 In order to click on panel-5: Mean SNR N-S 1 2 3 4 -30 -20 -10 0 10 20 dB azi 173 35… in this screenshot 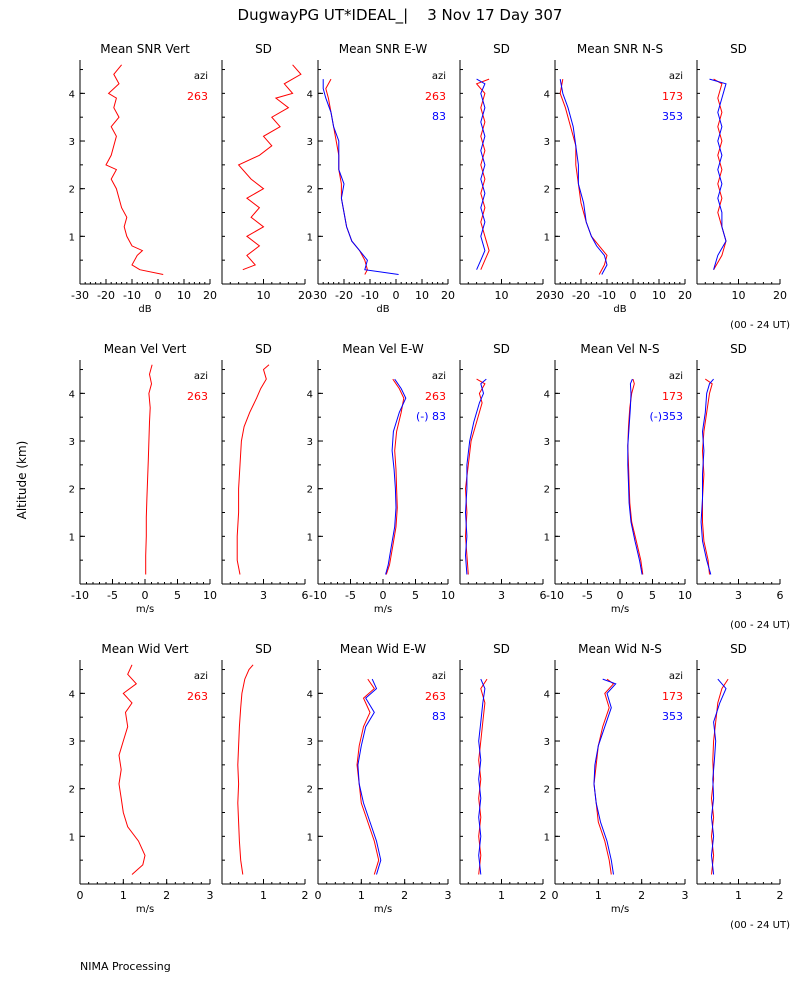, I will do `click(618, 178)`.